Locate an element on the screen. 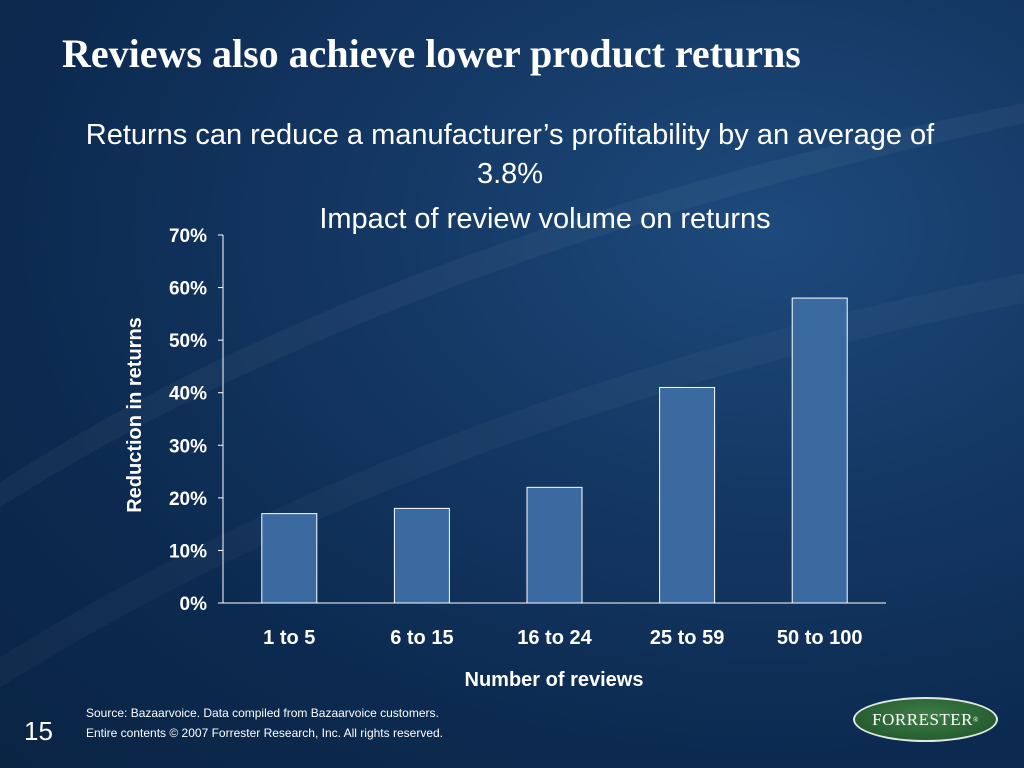 The image size is (1024, 768). x-tick-label: 25 to 59 is located at coordinates (687, 638).